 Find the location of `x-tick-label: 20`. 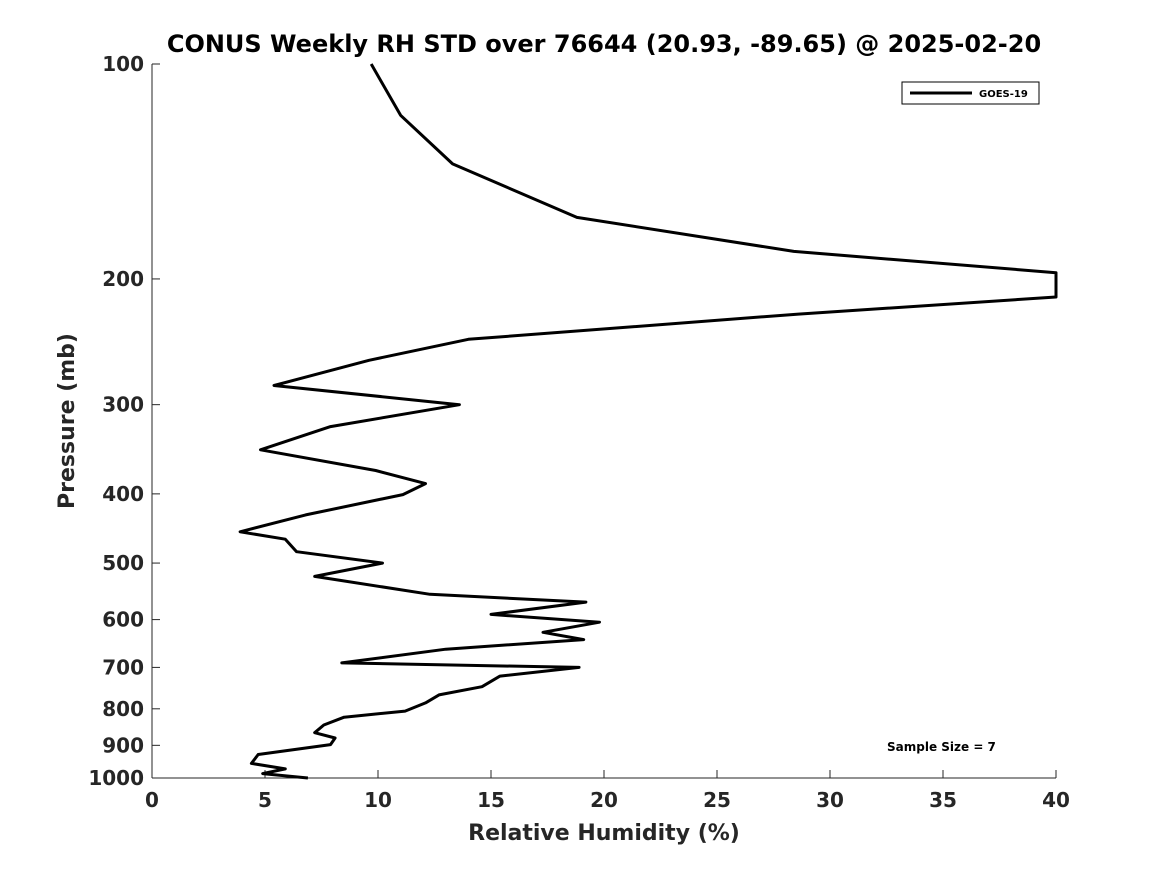

x-tick-label: 20 is located at coordinates (604, 800).